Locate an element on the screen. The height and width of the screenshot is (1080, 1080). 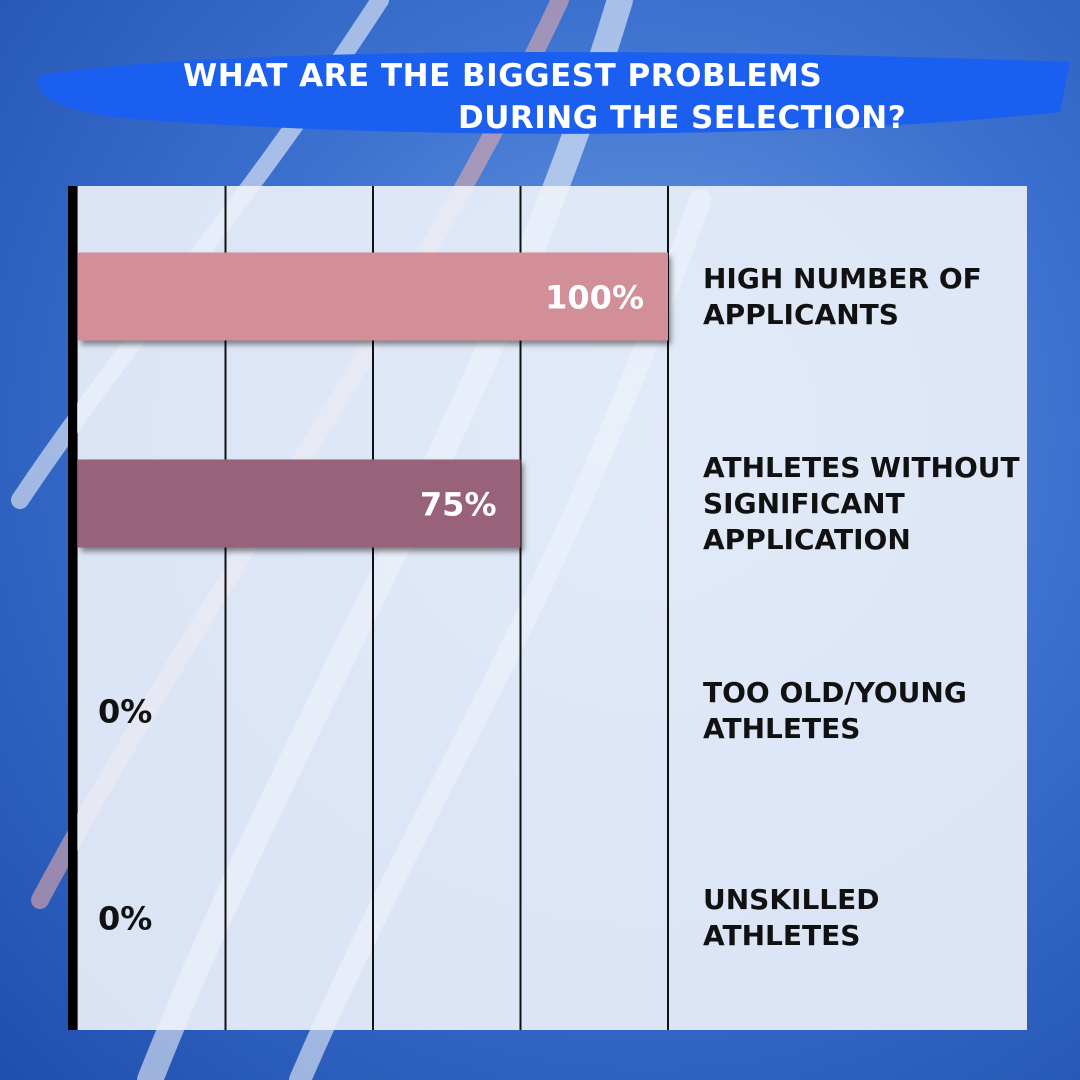
chart-title: DURING THE SELECTION? is located at coordinates (682, 118).